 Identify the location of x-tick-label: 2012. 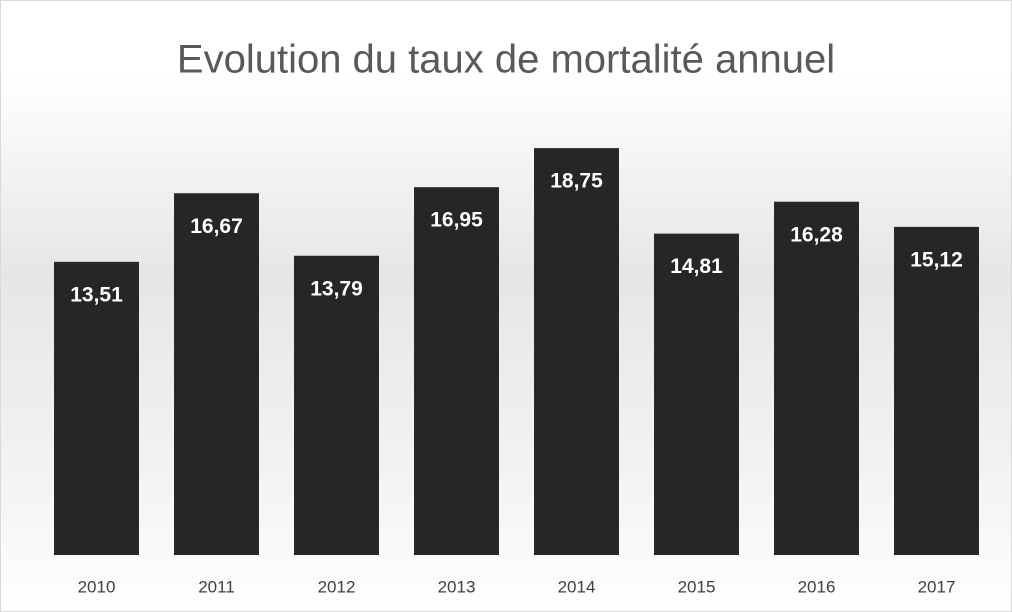
(337, 586).